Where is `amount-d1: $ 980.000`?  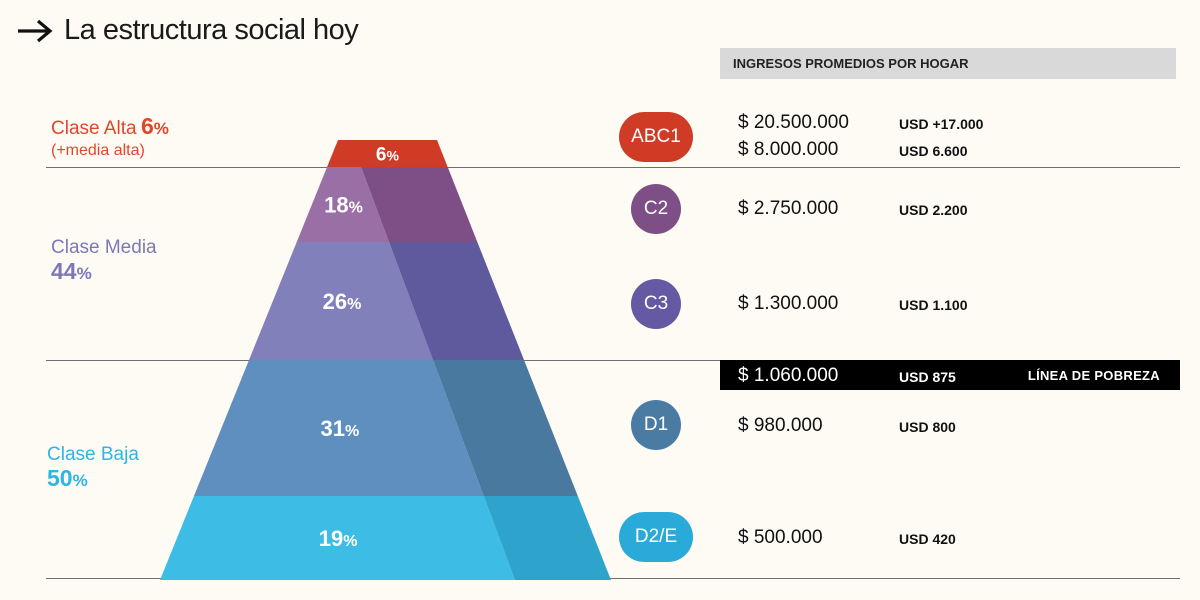 amount-d1: $ 980.000 is located at coordinates (780, 425).